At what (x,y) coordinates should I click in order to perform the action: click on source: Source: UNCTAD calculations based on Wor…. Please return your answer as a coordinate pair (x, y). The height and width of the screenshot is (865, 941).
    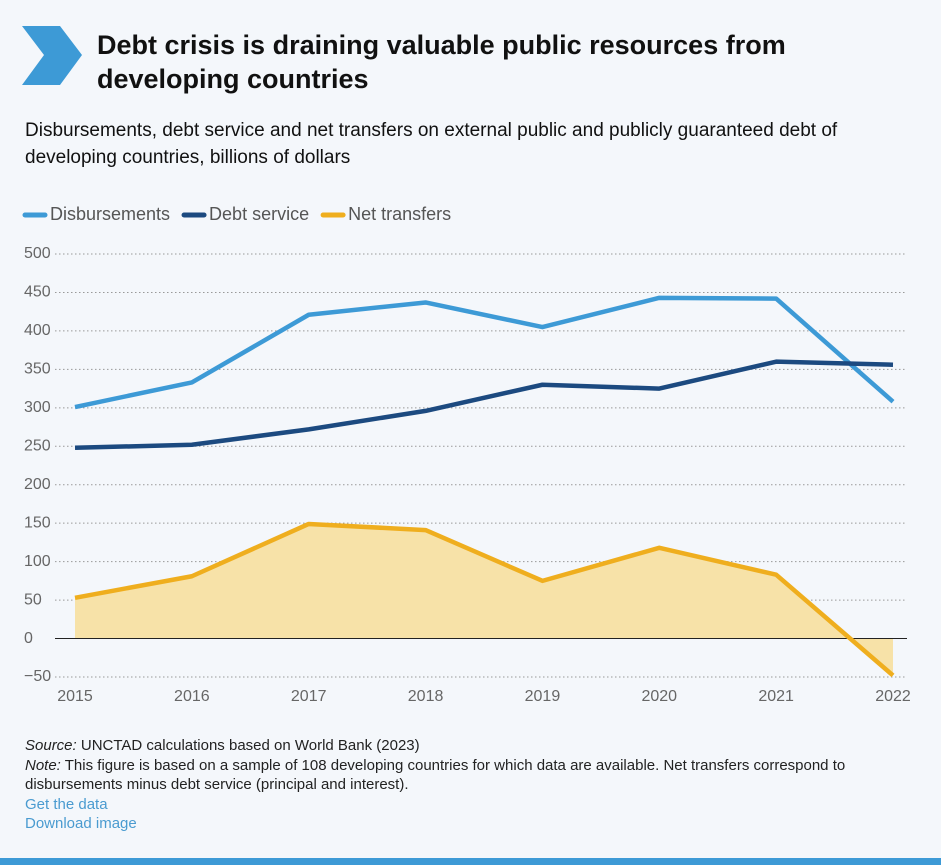
    Looking at the image, I should click on (465, 746).